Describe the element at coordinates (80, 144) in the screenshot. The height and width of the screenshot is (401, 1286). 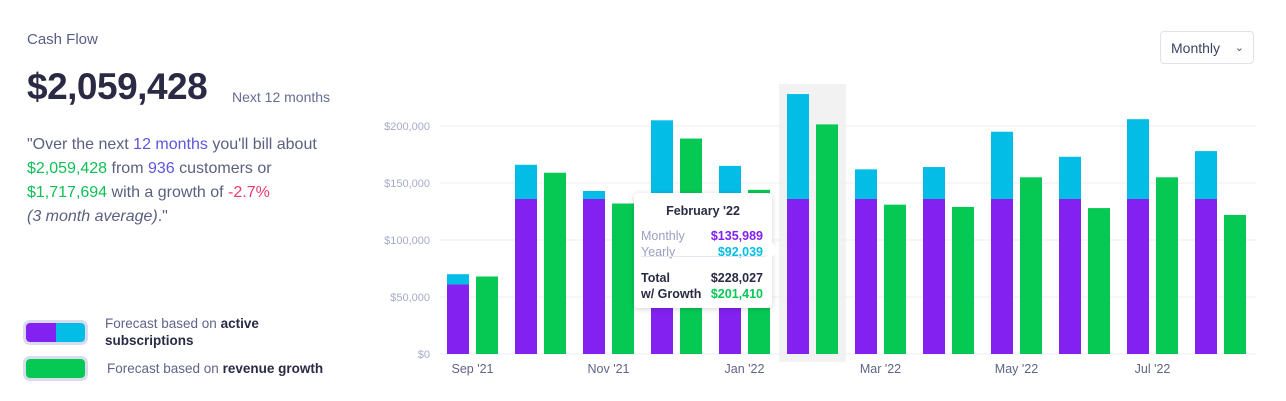
I see `quote-text: "Over the next` at that location.